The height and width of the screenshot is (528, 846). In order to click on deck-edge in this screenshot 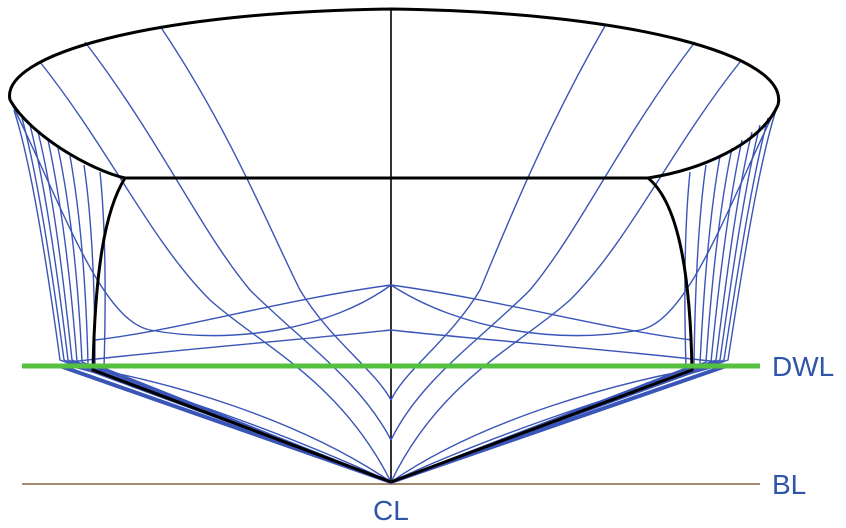, I will do `click(394, 139)`.